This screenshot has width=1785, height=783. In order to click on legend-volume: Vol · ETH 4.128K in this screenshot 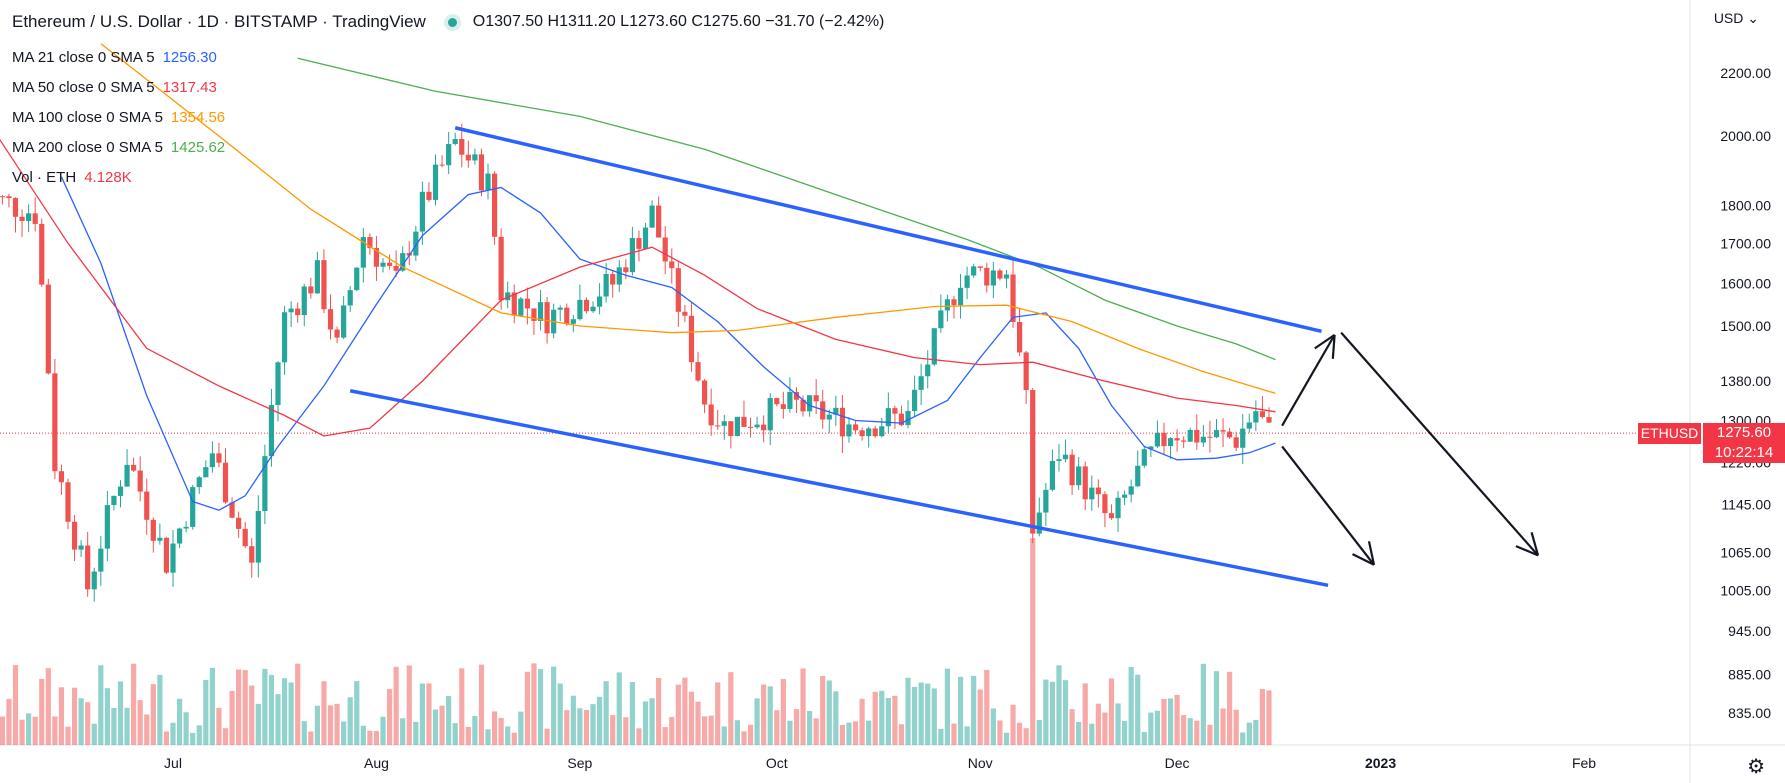, I will do `click(72, 177)`.